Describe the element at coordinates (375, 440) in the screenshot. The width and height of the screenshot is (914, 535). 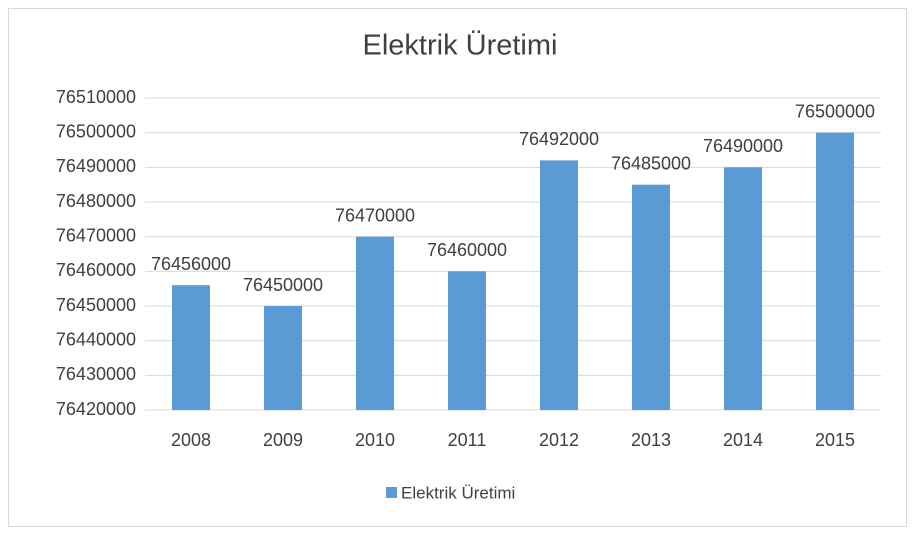
I see `x-tick-label: 2010` at that location.